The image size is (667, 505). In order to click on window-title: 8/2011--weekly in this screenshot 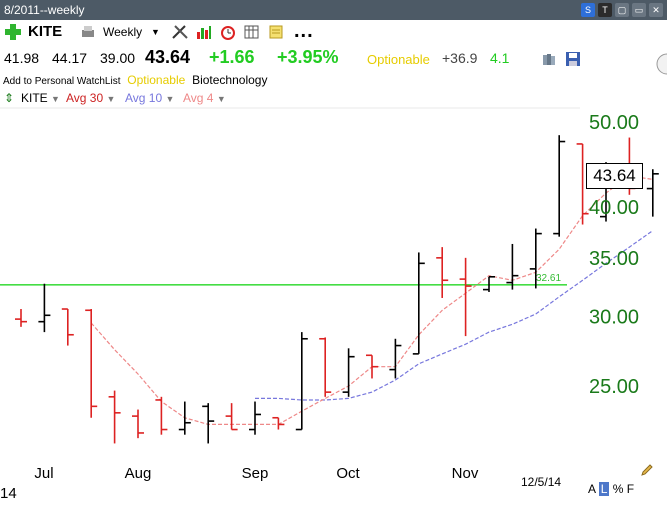, I will do `click(44, 10)`.